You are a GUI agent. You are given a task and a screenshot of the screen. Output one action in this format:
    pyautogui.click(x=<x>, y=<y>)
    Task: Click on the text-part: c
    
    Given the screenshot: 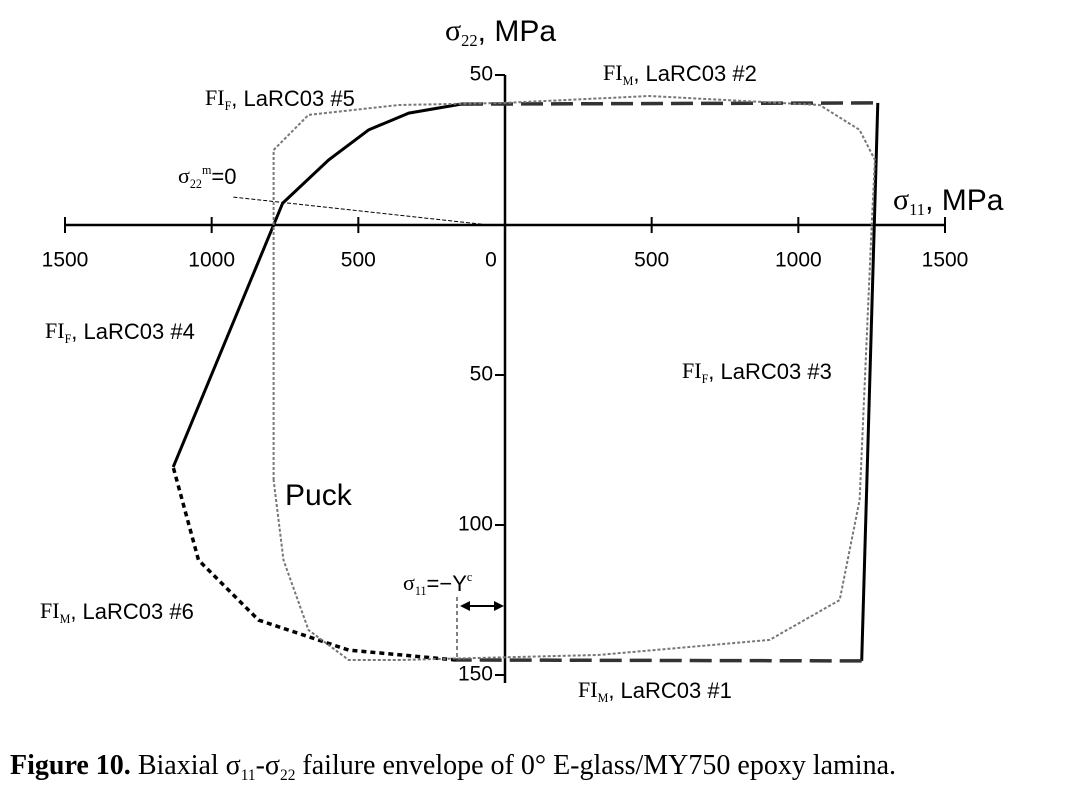 What is the action you would take?
    pyautogui.click(x=469, y=577)
    